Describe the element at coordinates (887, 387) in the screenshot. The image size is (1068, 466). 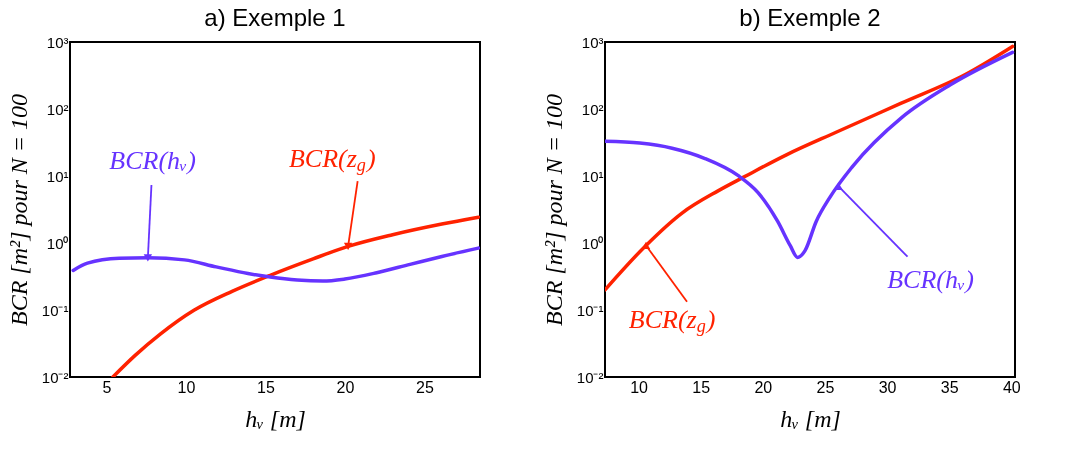
I see `x-tick-label: 30` at that location.